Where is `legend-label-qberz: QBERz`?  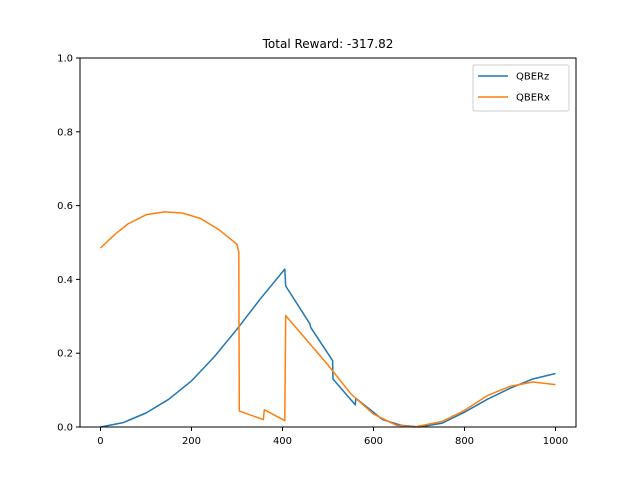 legend-label-qberz: QBERz is located at coordinates (532, 77).